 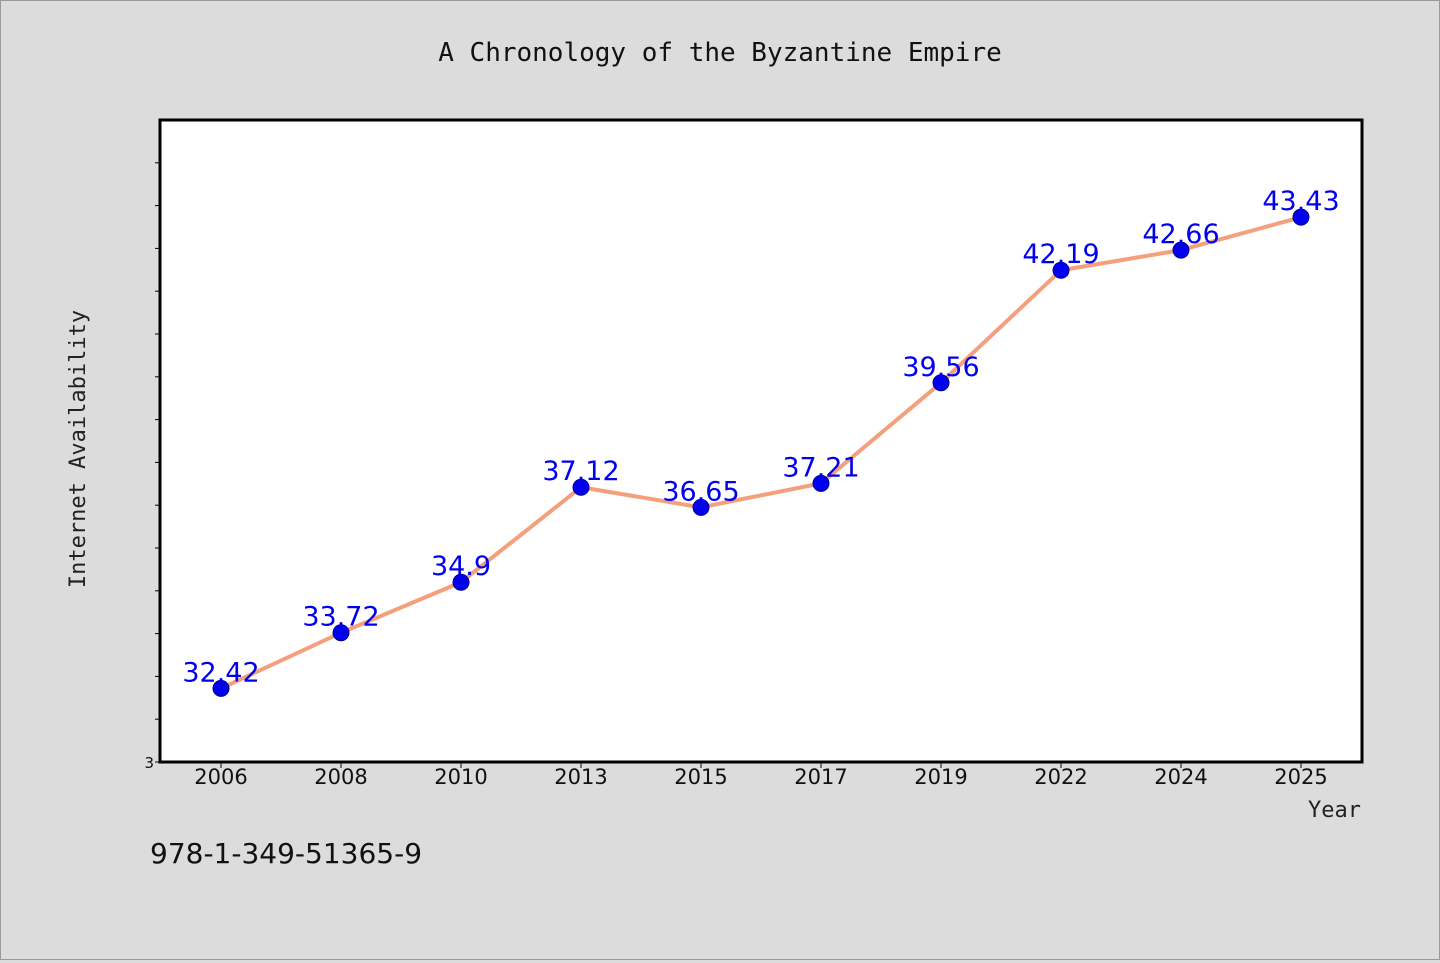 What do you see at coordinates (720, 53) in the screenshot?
I see `chart-title: A Chronology of the Byzantine Empire` at bounding box center [720, 53].